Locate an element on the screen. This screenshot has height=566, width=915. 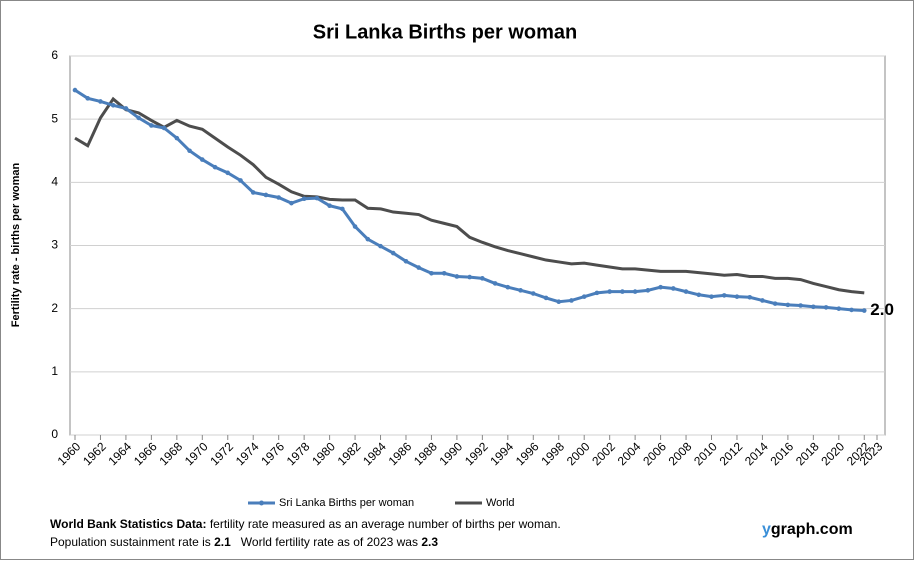
y-tick-label: 5 is located at coordinates (54, 118).